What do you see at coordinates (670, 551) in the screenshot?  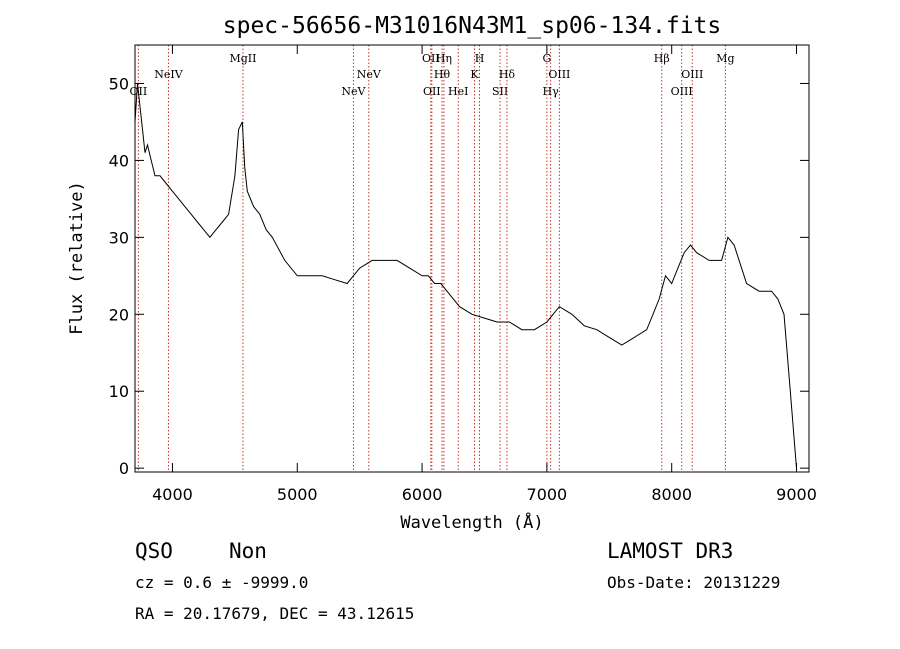 I see `survey-label: LAMOST DR3` at bounding box center [670, 551].